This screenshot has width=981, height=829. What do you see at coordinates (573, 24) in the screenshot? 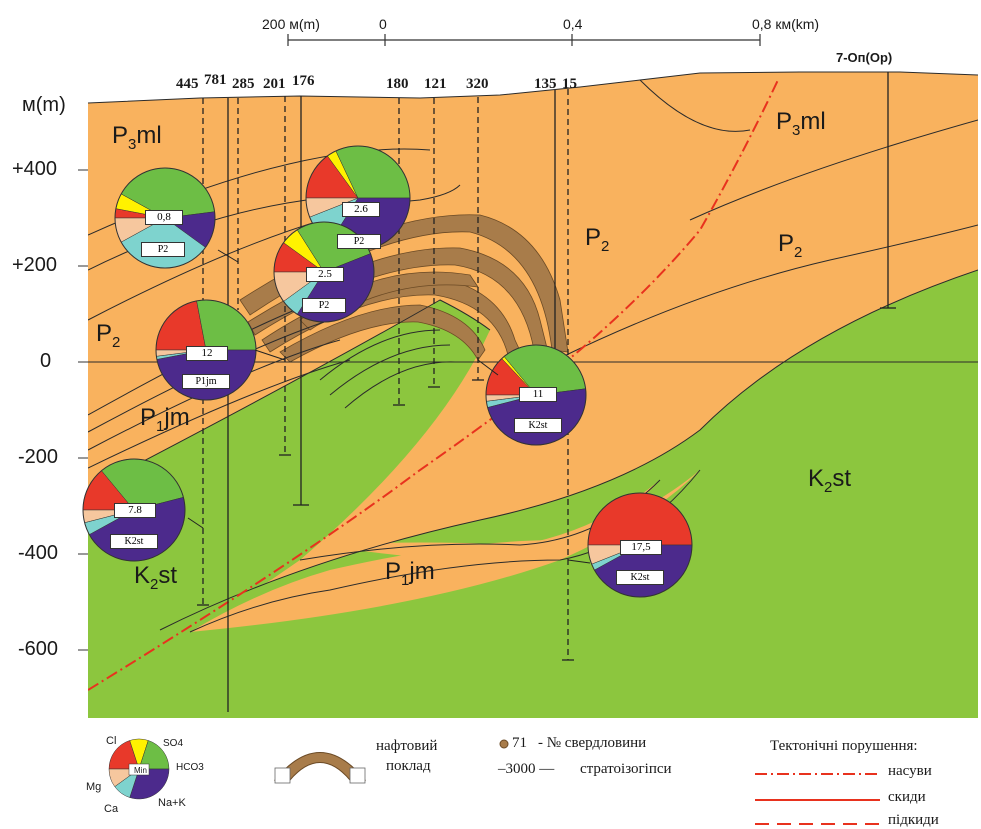
I see `scale-label-mid: 0,4` at bounding box center [573, 24].